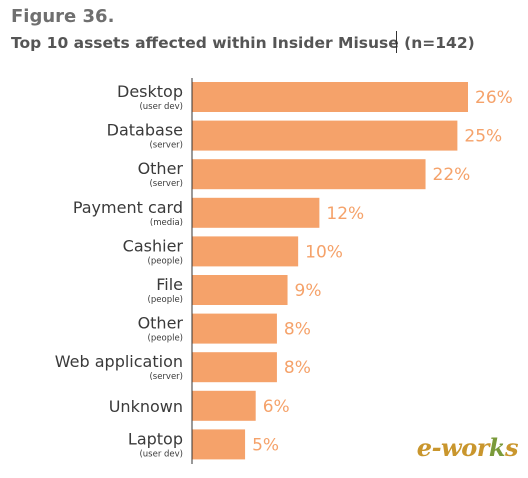  What do you see at coordinates (161, 323) in the screenshot?
I see `category-label-6: Other` at bounding box center [161, 323].